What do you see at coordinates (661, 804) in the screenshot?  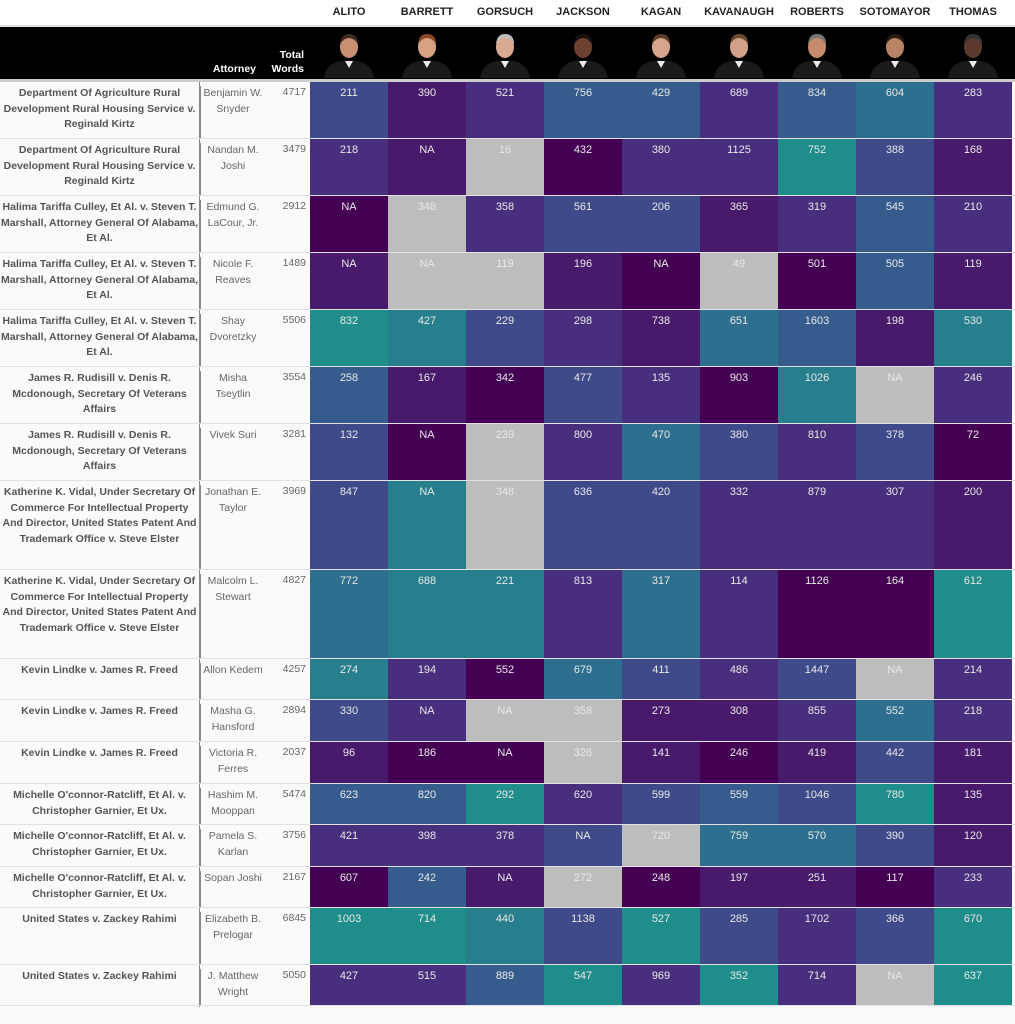 I see `heatmap-cell-kagan: 599` at bounding box center [661, 804].